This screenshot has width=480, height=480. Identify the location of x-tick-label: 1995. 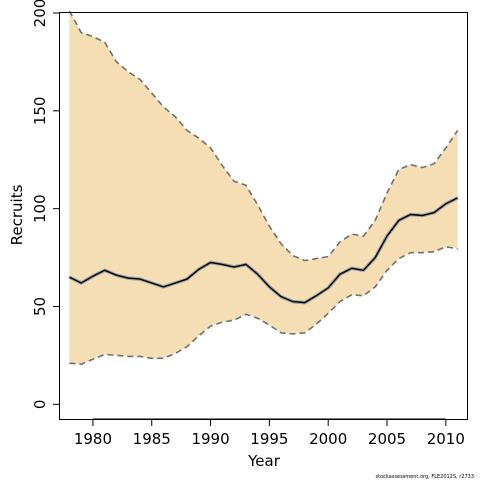
(269, 439).